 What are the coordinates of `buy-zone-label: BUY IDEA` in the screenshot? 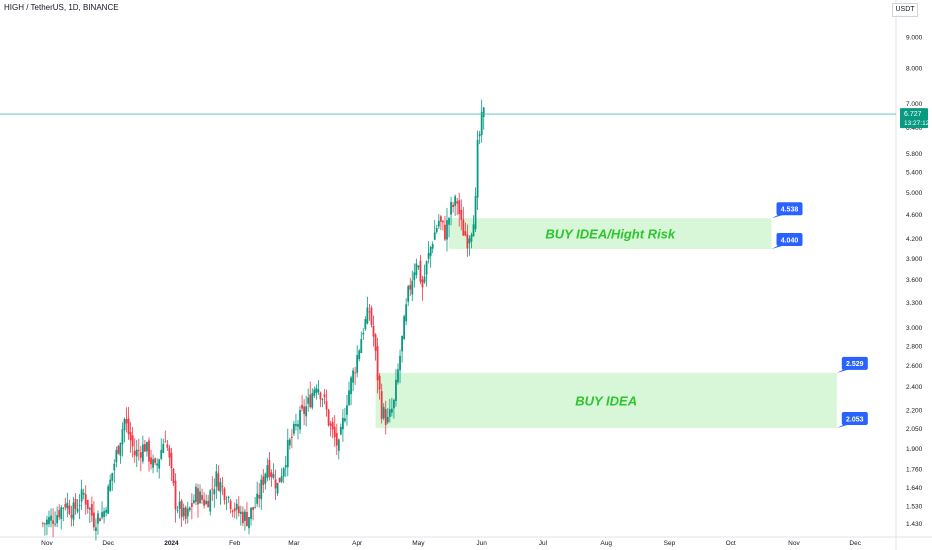 It's located at (606, 400).